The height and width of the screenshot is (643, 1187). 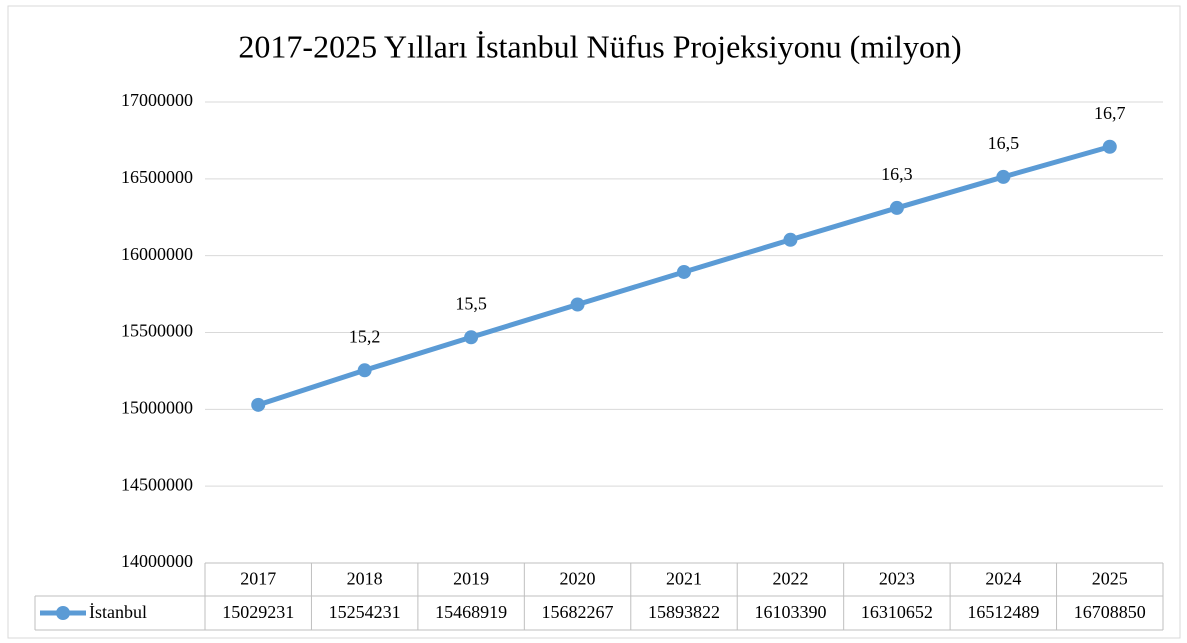 What do you see at coordinates (471, 303) in the screenshot?
I see `data-label: 15,5` at bounding box center [471, 303].